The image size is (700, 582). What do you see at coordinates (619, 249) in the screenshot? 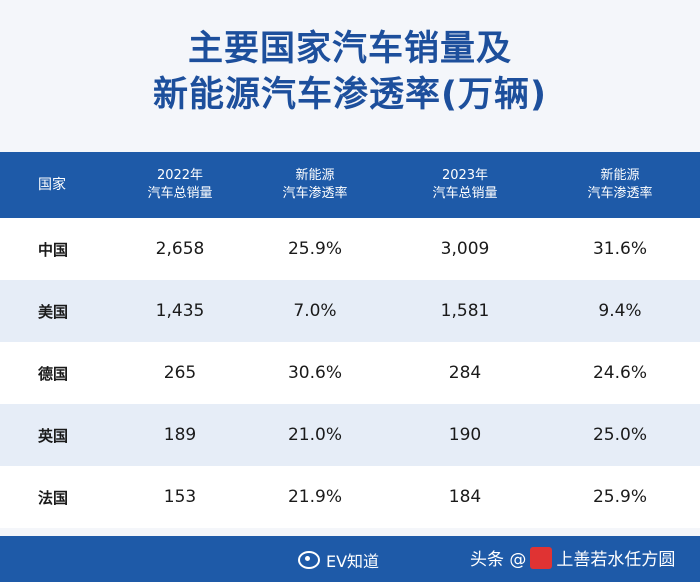
I see `cell-2023-penetration: 31.6%` at bounding box center [619, 249].